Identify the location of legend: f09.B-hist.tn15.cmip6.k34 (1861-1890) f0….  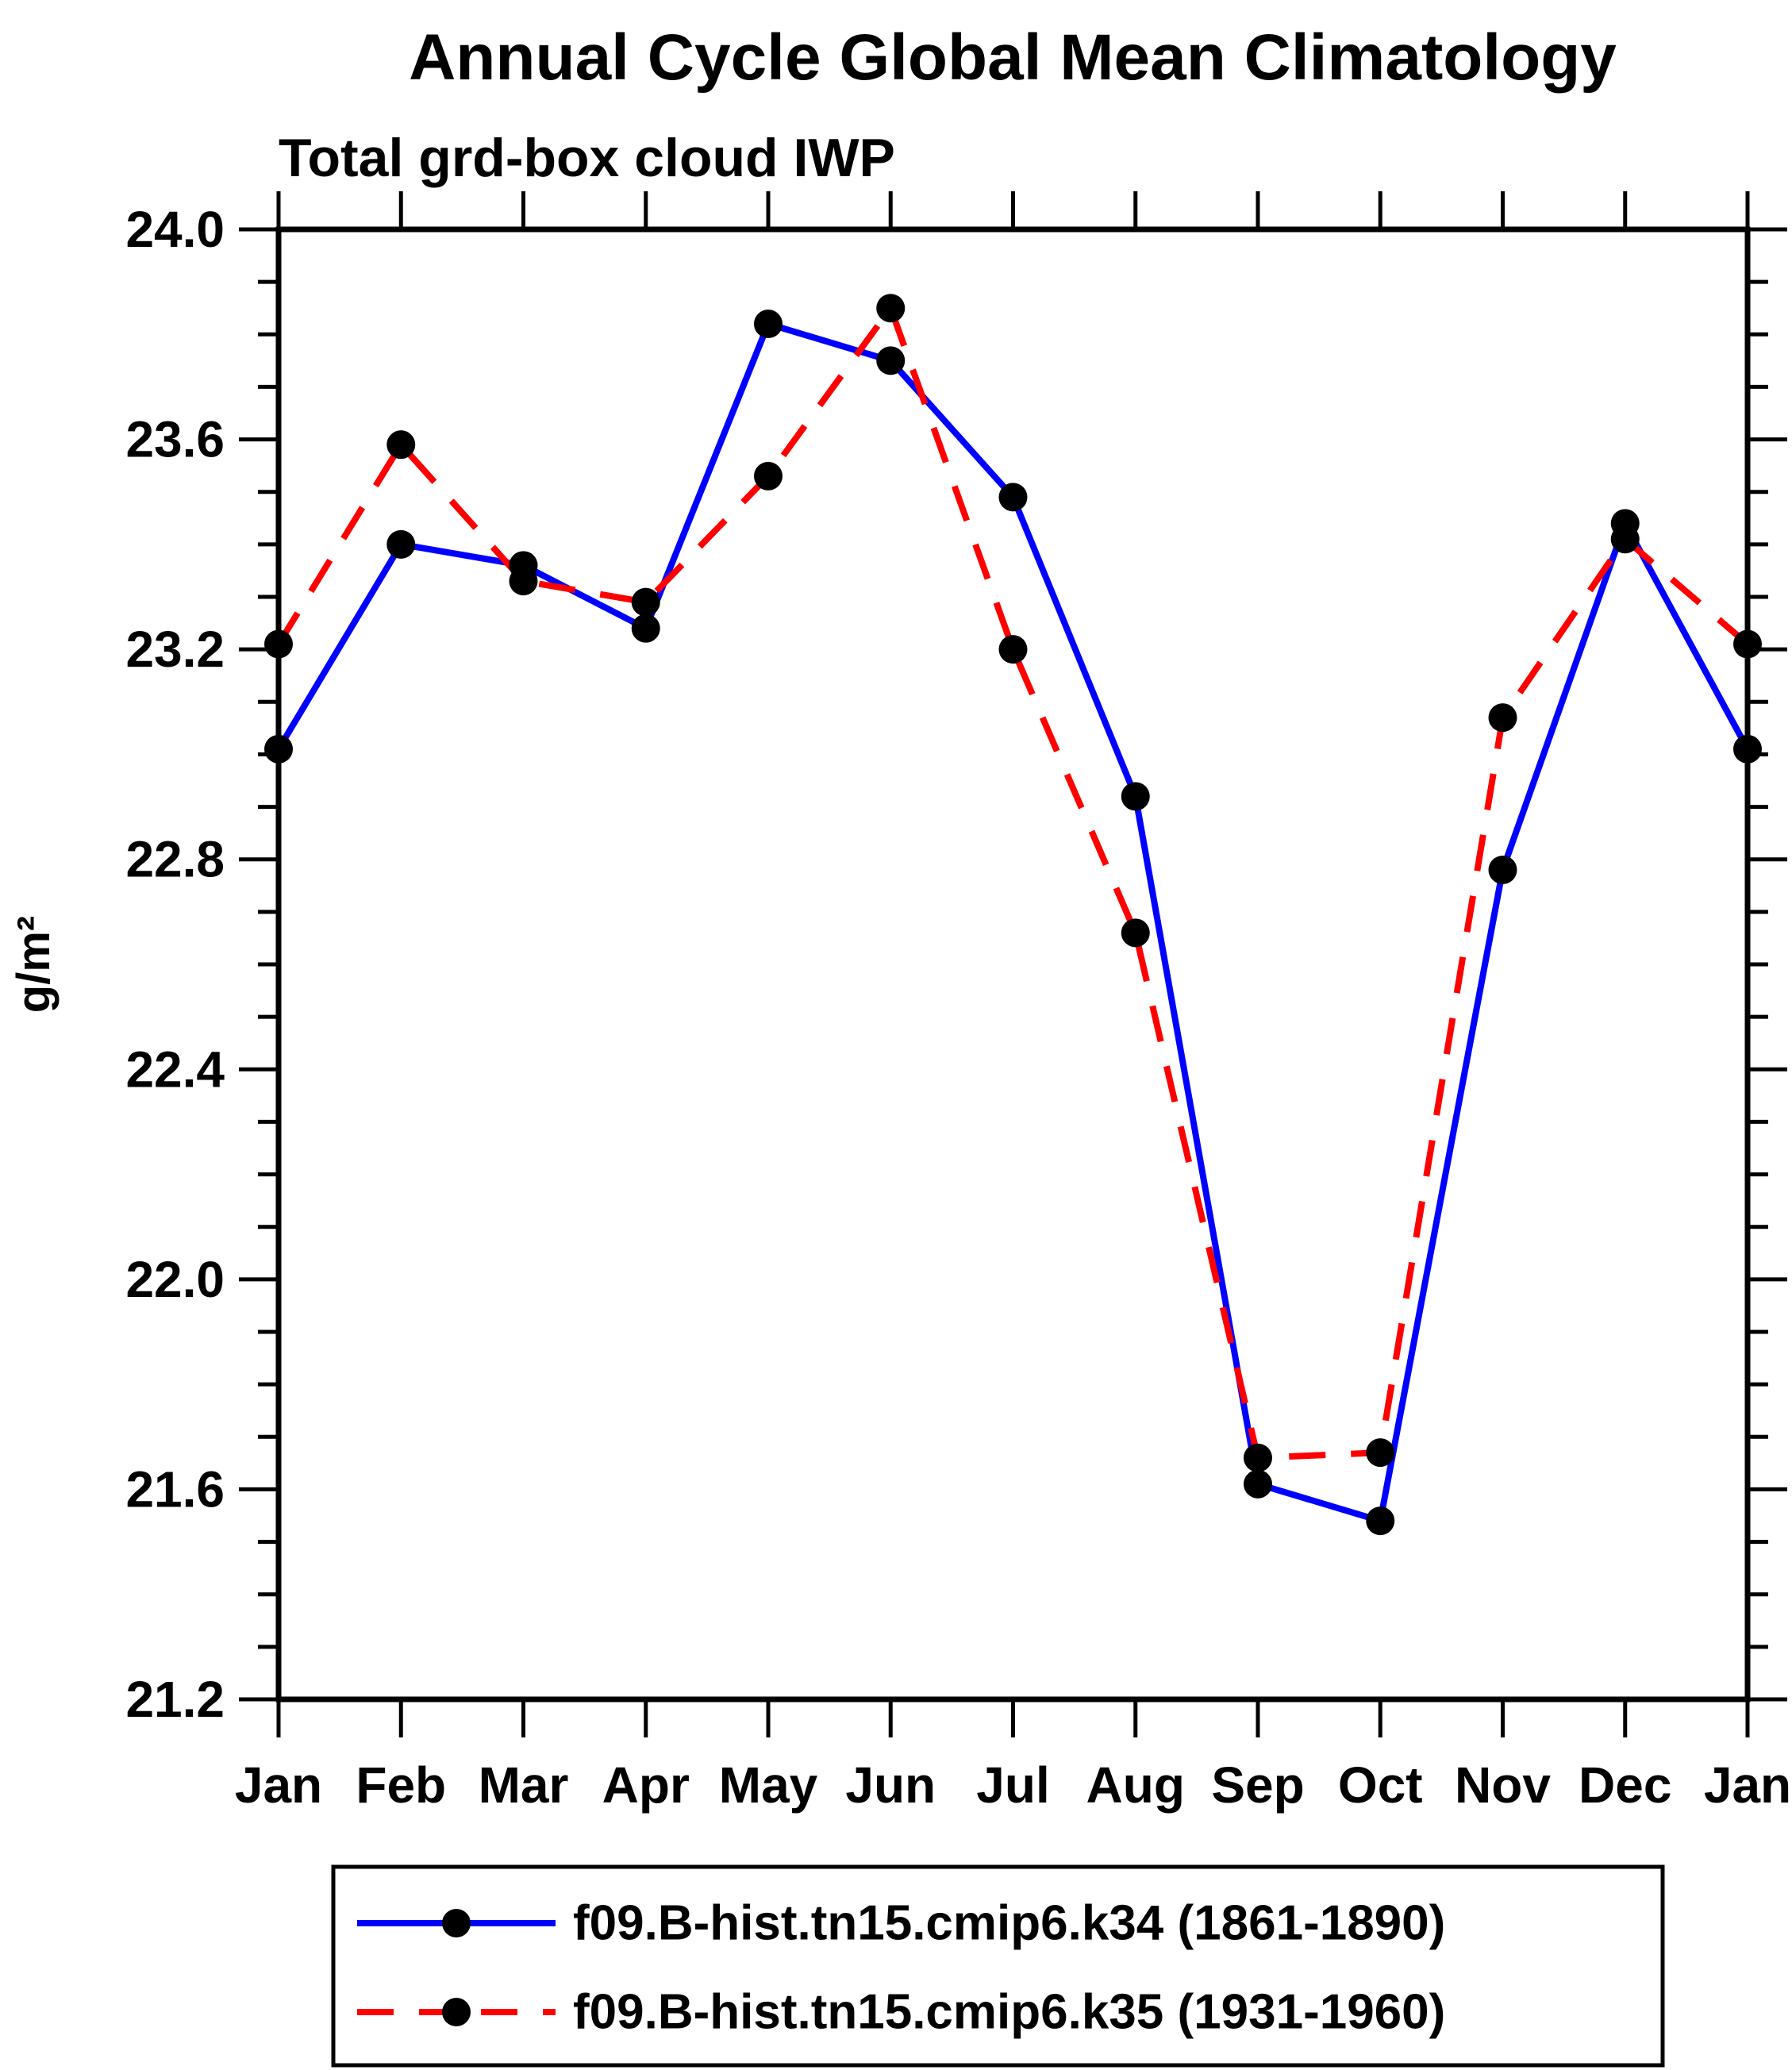
(998, 1966).